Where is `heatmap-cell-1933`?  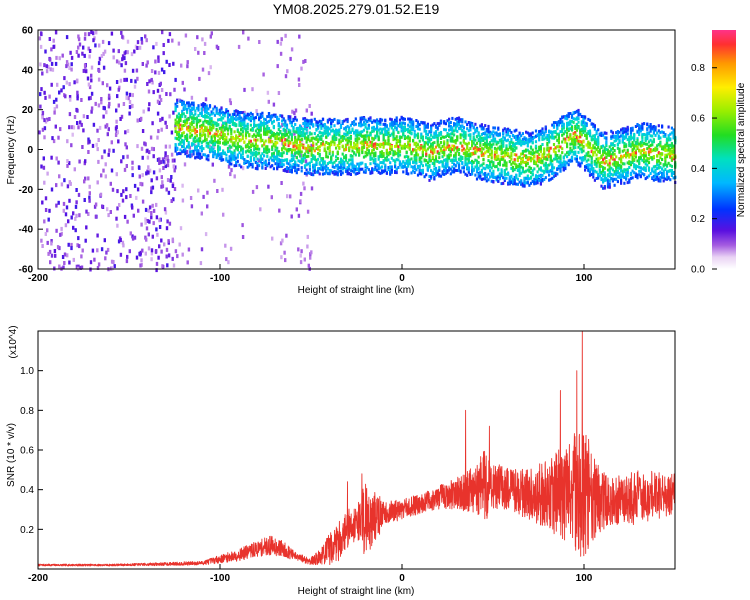 heatmap-cell-1933 is located at coordinates (290, 170).